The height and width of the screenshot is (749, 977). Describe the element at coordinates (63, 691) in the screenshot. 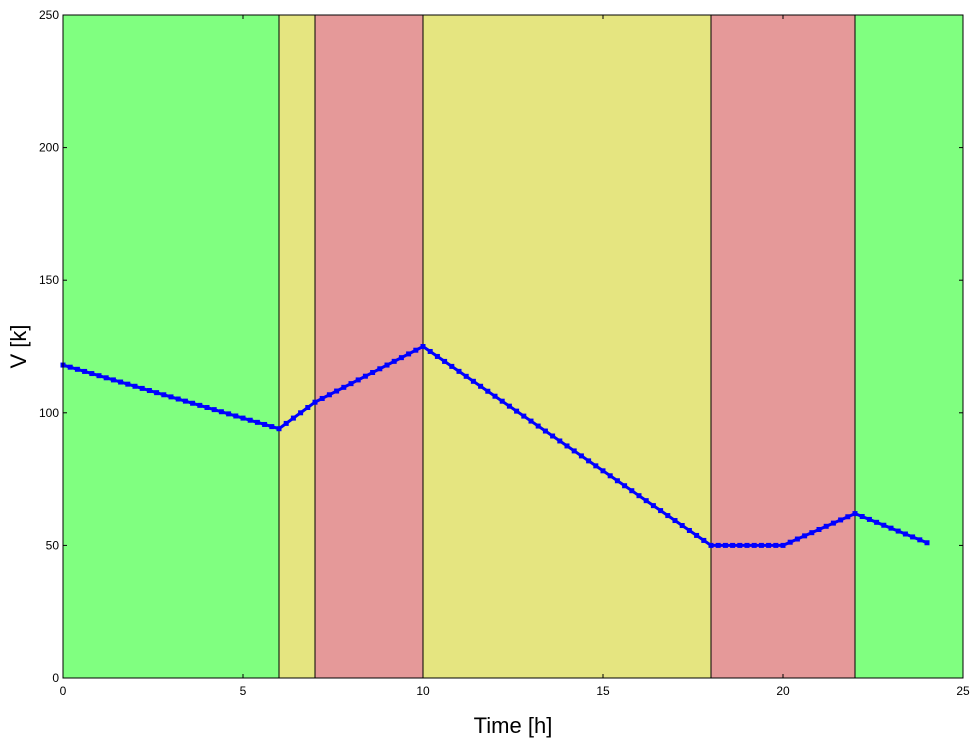

I see `x-tick-label-0: 0` at that location.